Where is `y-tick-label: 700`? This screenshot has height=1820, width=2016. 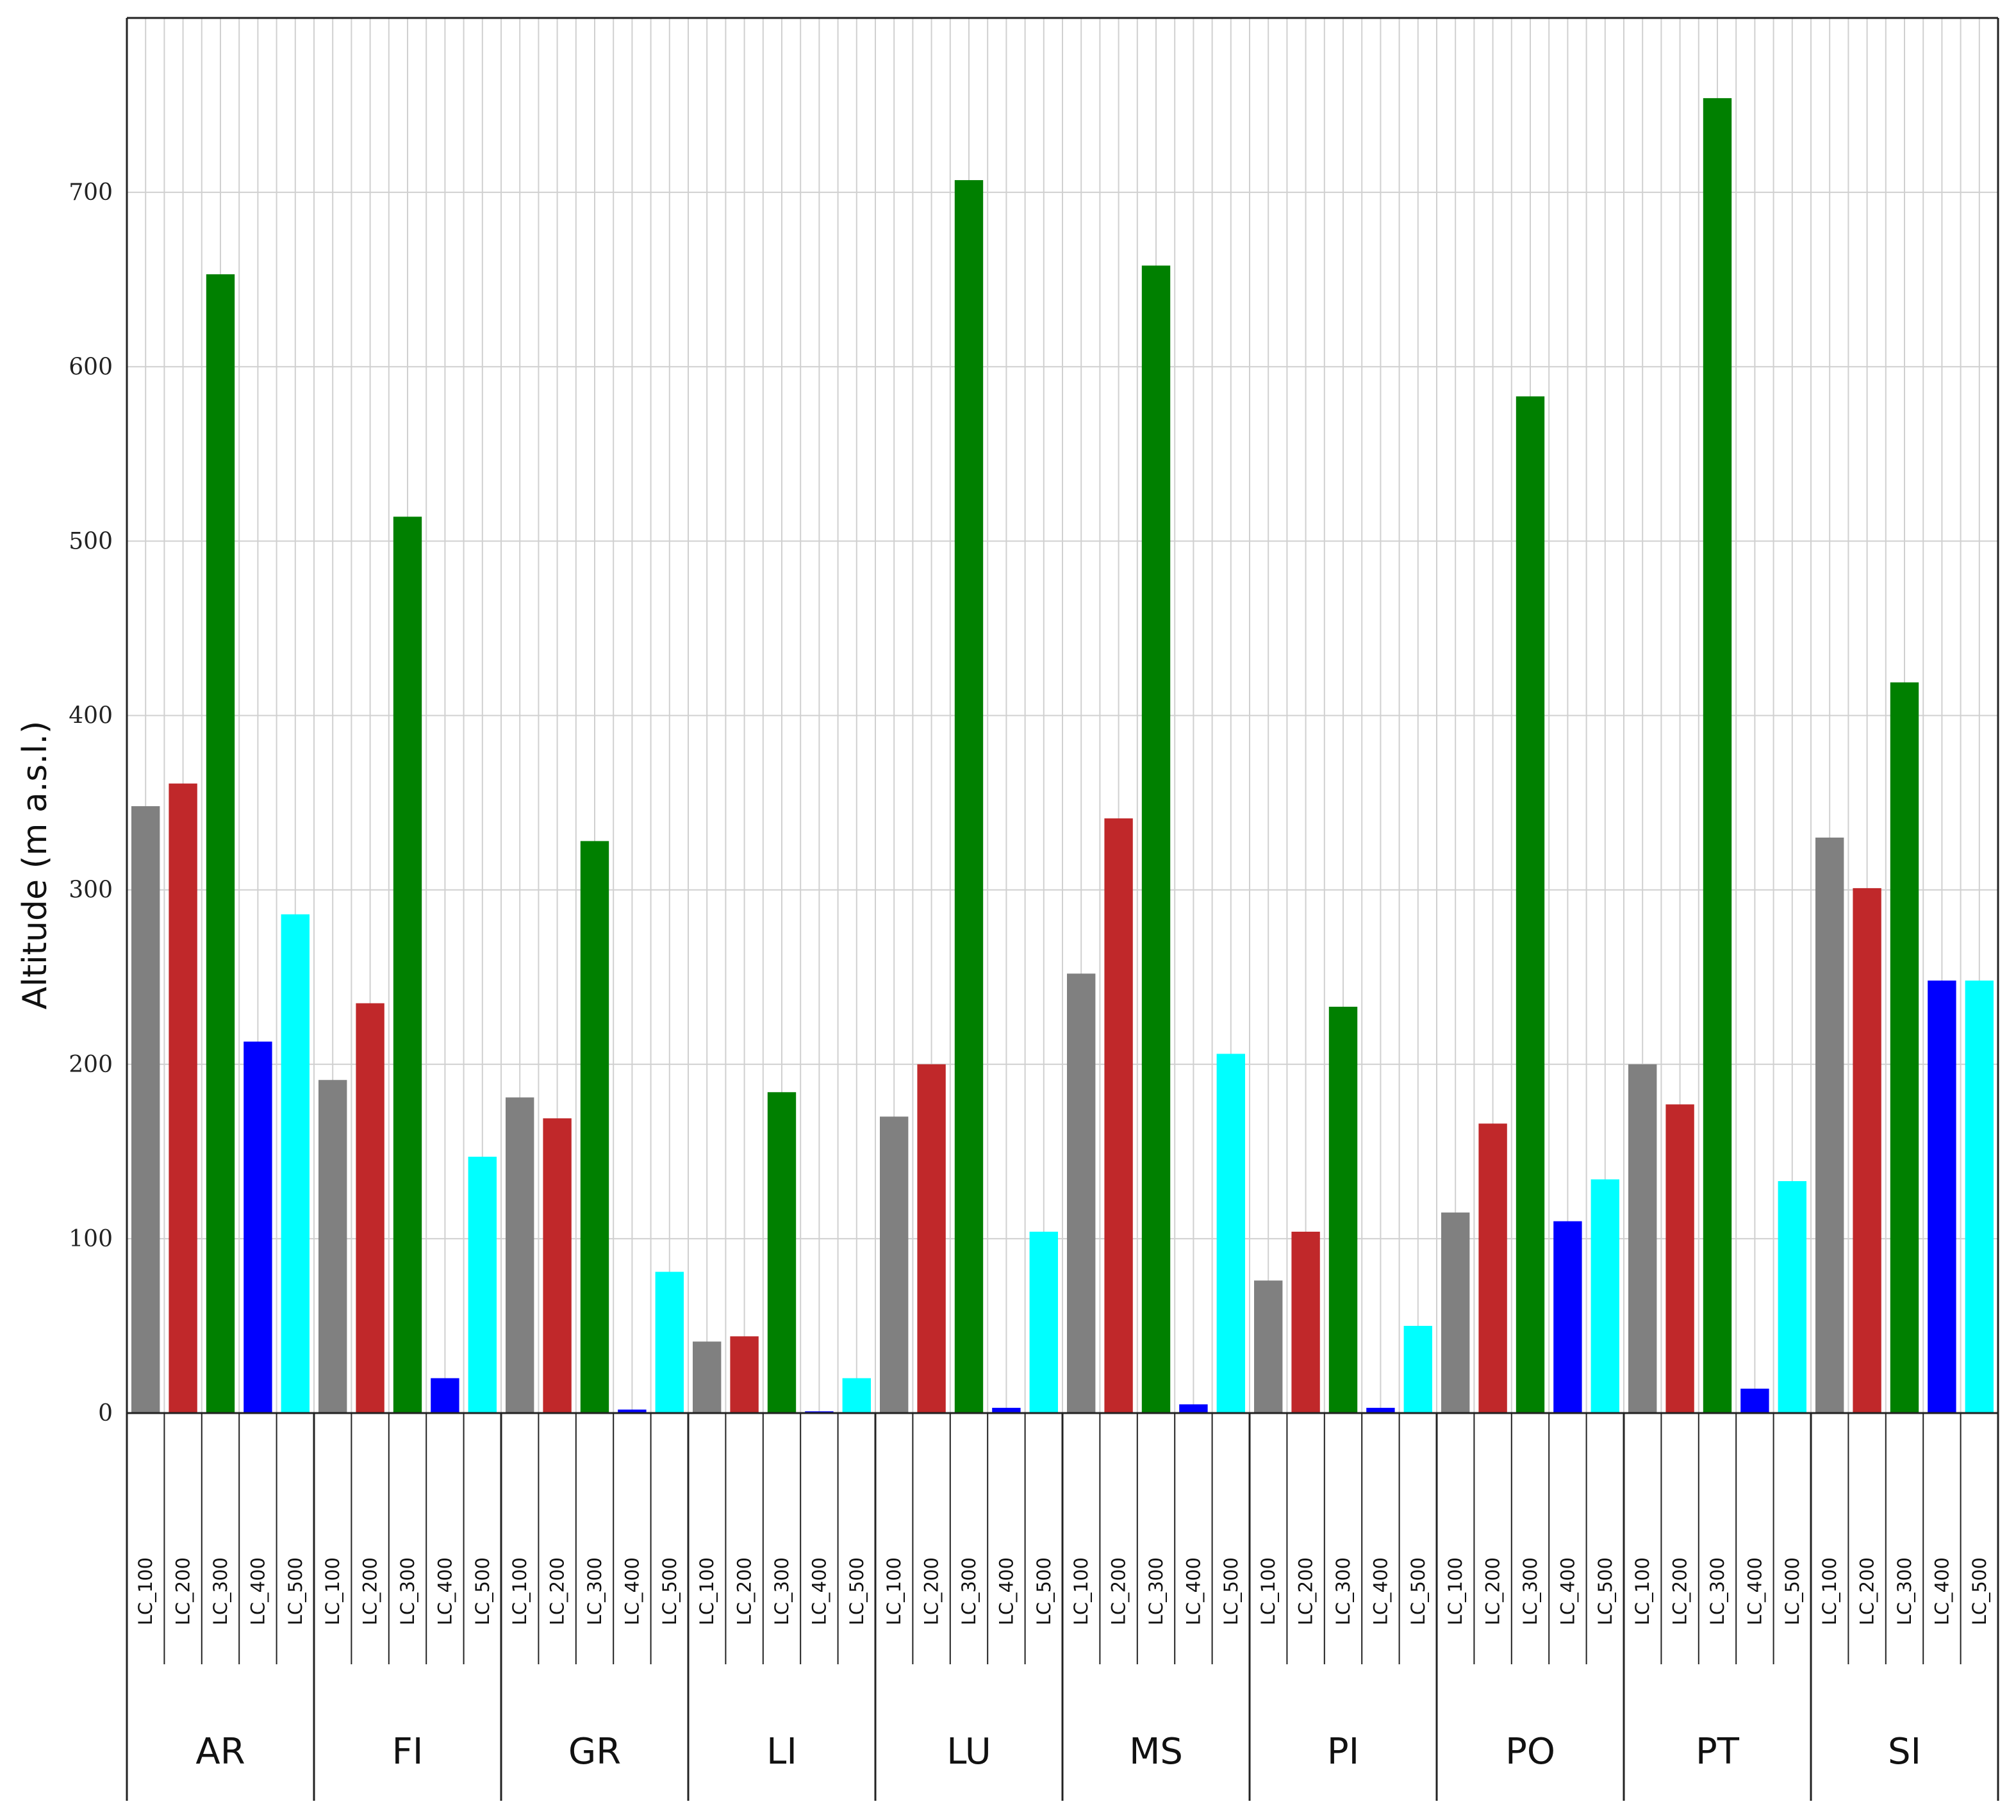
y-tick-label: 700 is located at coordinates (91, 192).